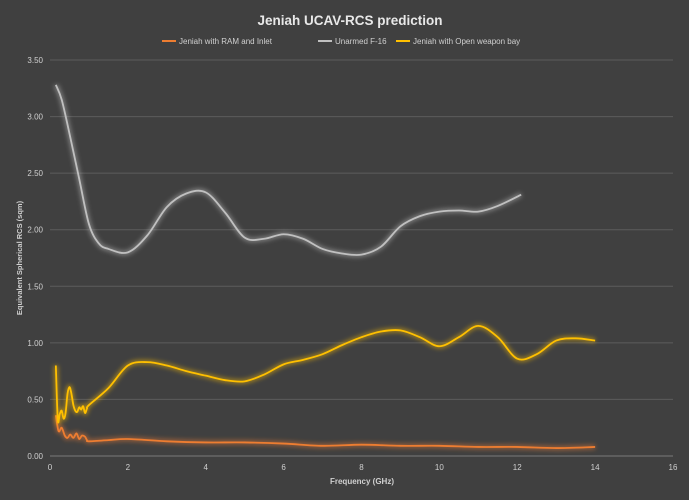 The height and width of the screenshot is (500, 689). Describe the element at coordinates (349, 20) in the screenshot. I see `chart-title: Jeniah UCAV-RCS prediction` at that location.